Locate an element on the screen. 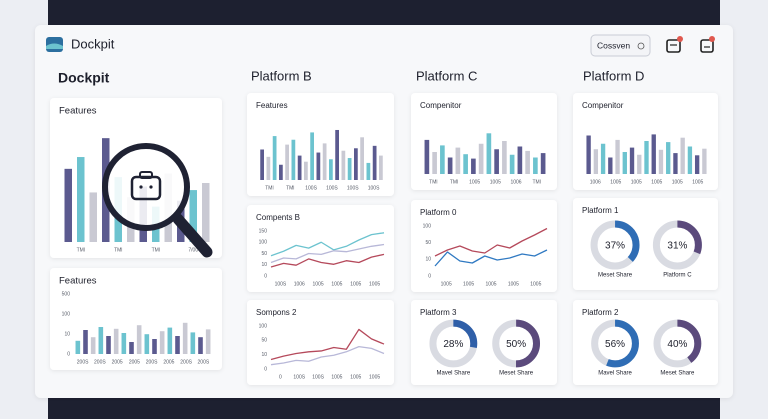 This screenshot has width=768, height=419. donut-value-label: 40% is located at coordinates (677, 344).